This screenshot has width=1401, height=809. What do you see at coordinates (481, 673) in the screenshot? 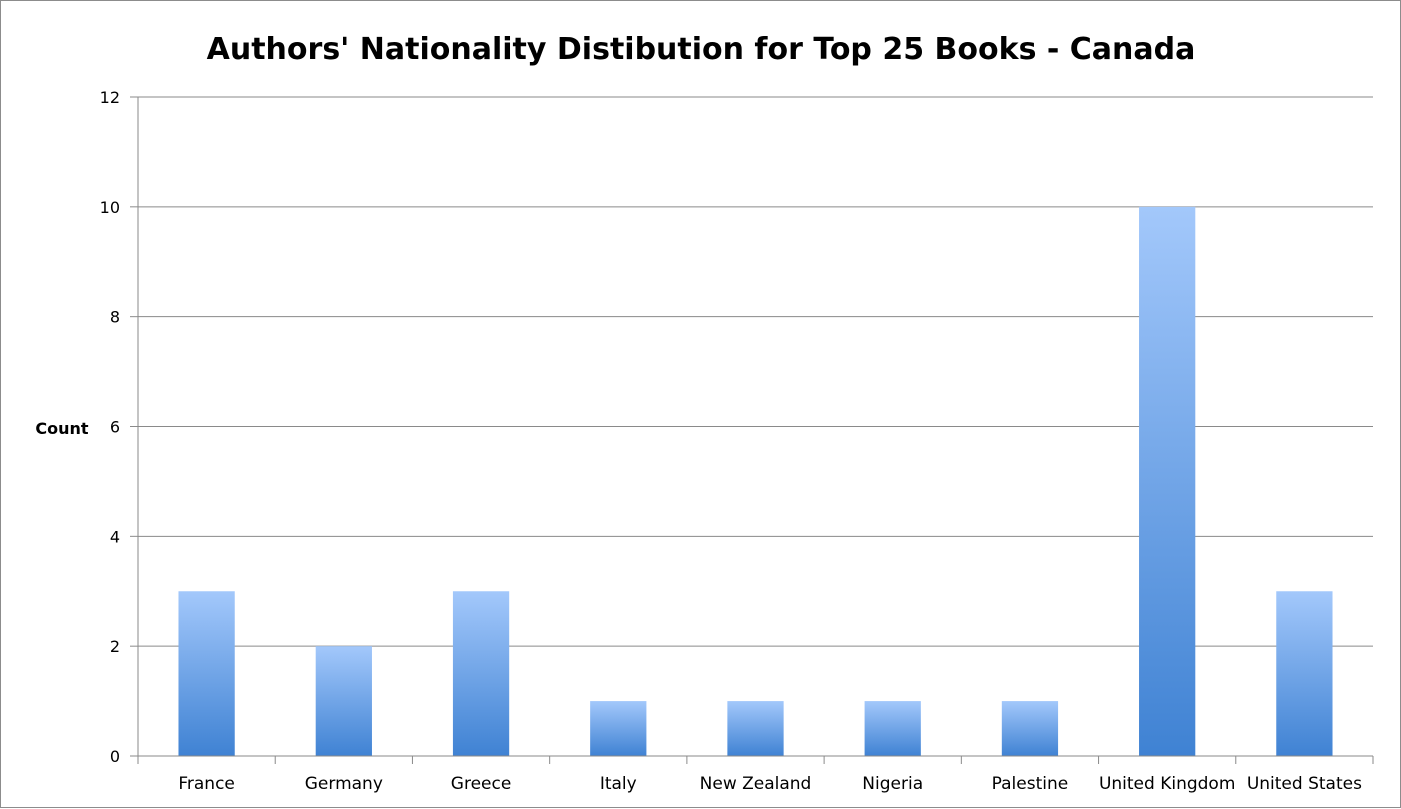
I see `bar-greece` at bounding box center [481, 673].